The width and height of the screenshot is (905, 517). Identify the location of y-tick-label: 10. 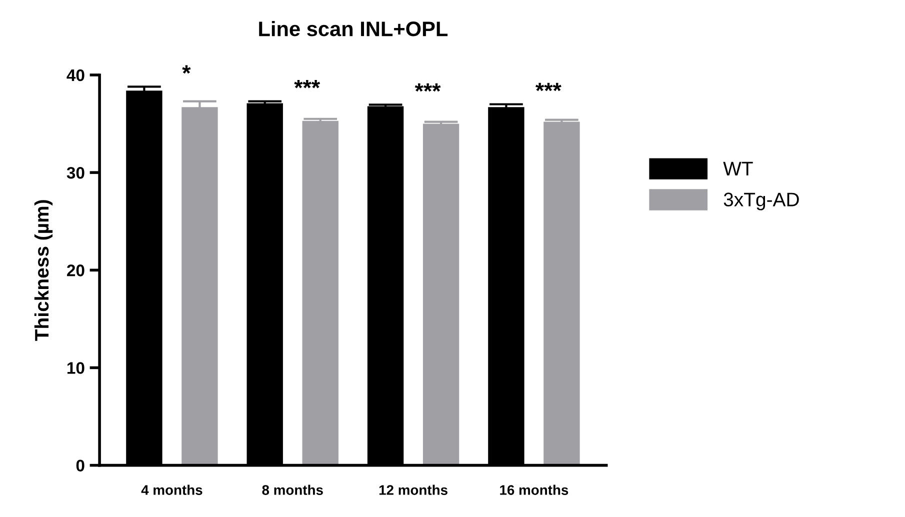
(75, 368).